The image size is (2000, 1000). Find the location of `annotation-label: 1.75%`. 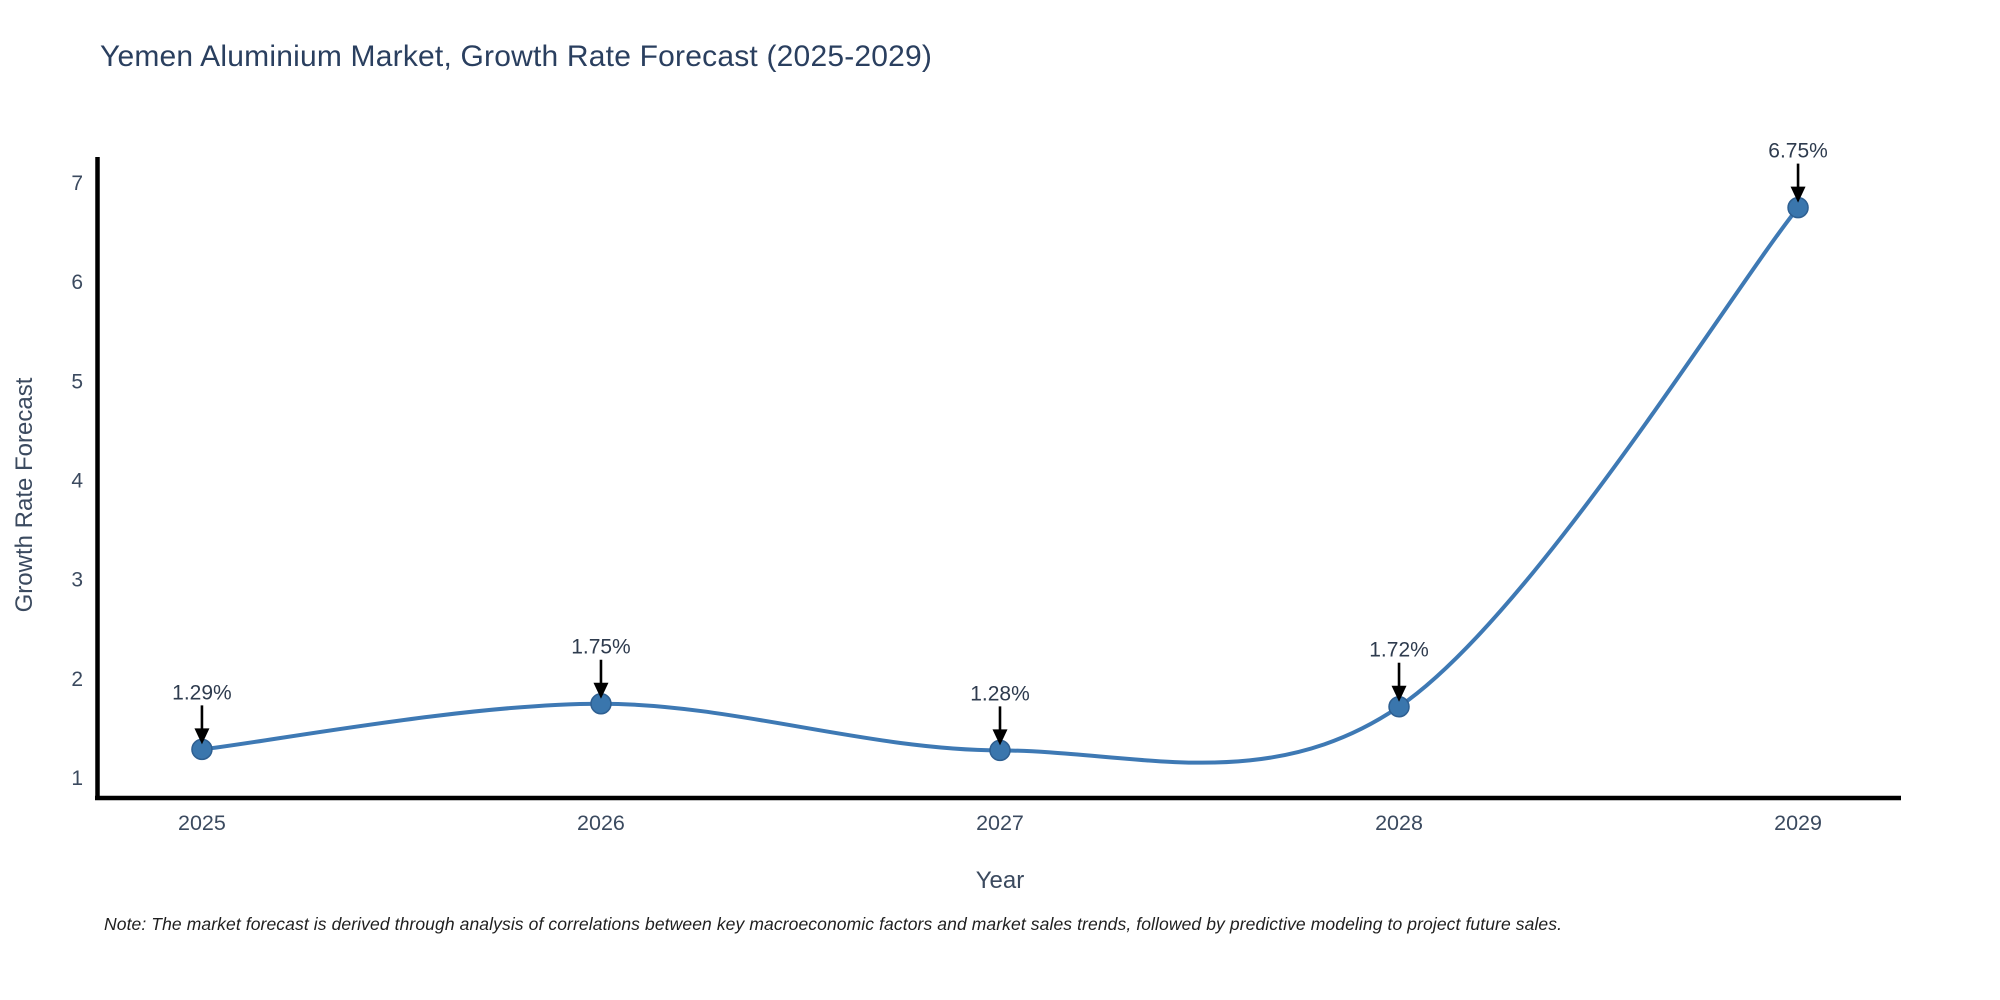

annotation-label: 1.75% is located at coordinates (601, 647).